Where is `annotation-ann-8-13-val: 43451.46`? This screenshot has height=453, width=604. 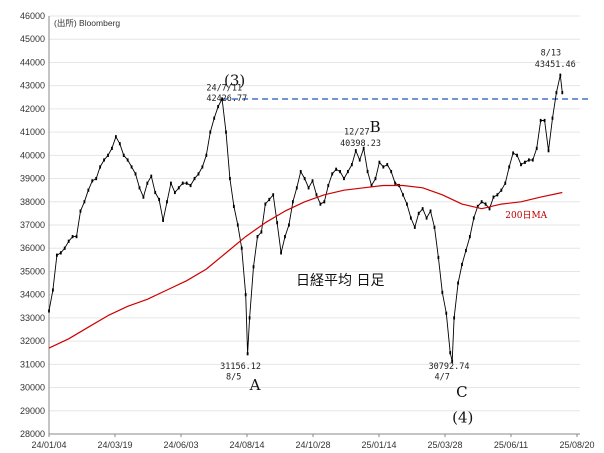
annotation-ann-8-13-val: 43451.46 is located at coordinates (555, 65).